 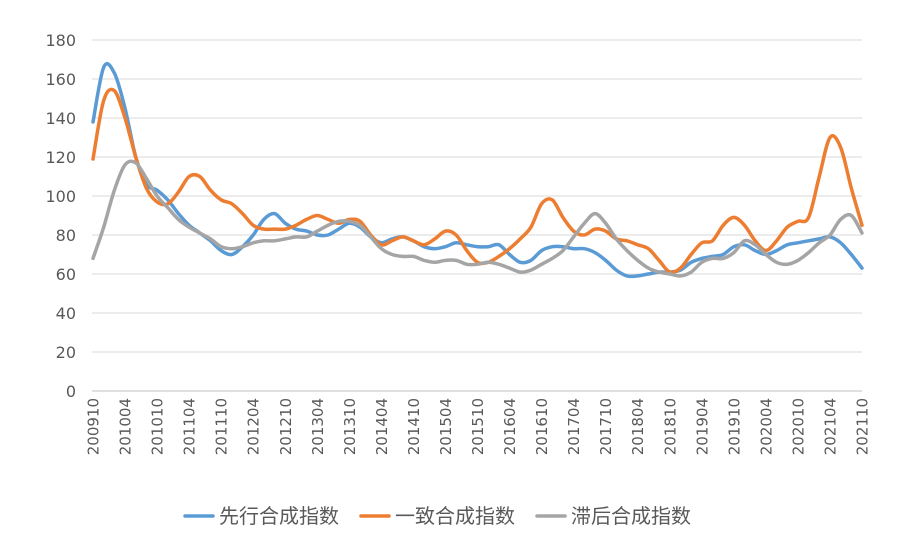 I want to click on y-tick-label: 100, so click(x=60, y=196).